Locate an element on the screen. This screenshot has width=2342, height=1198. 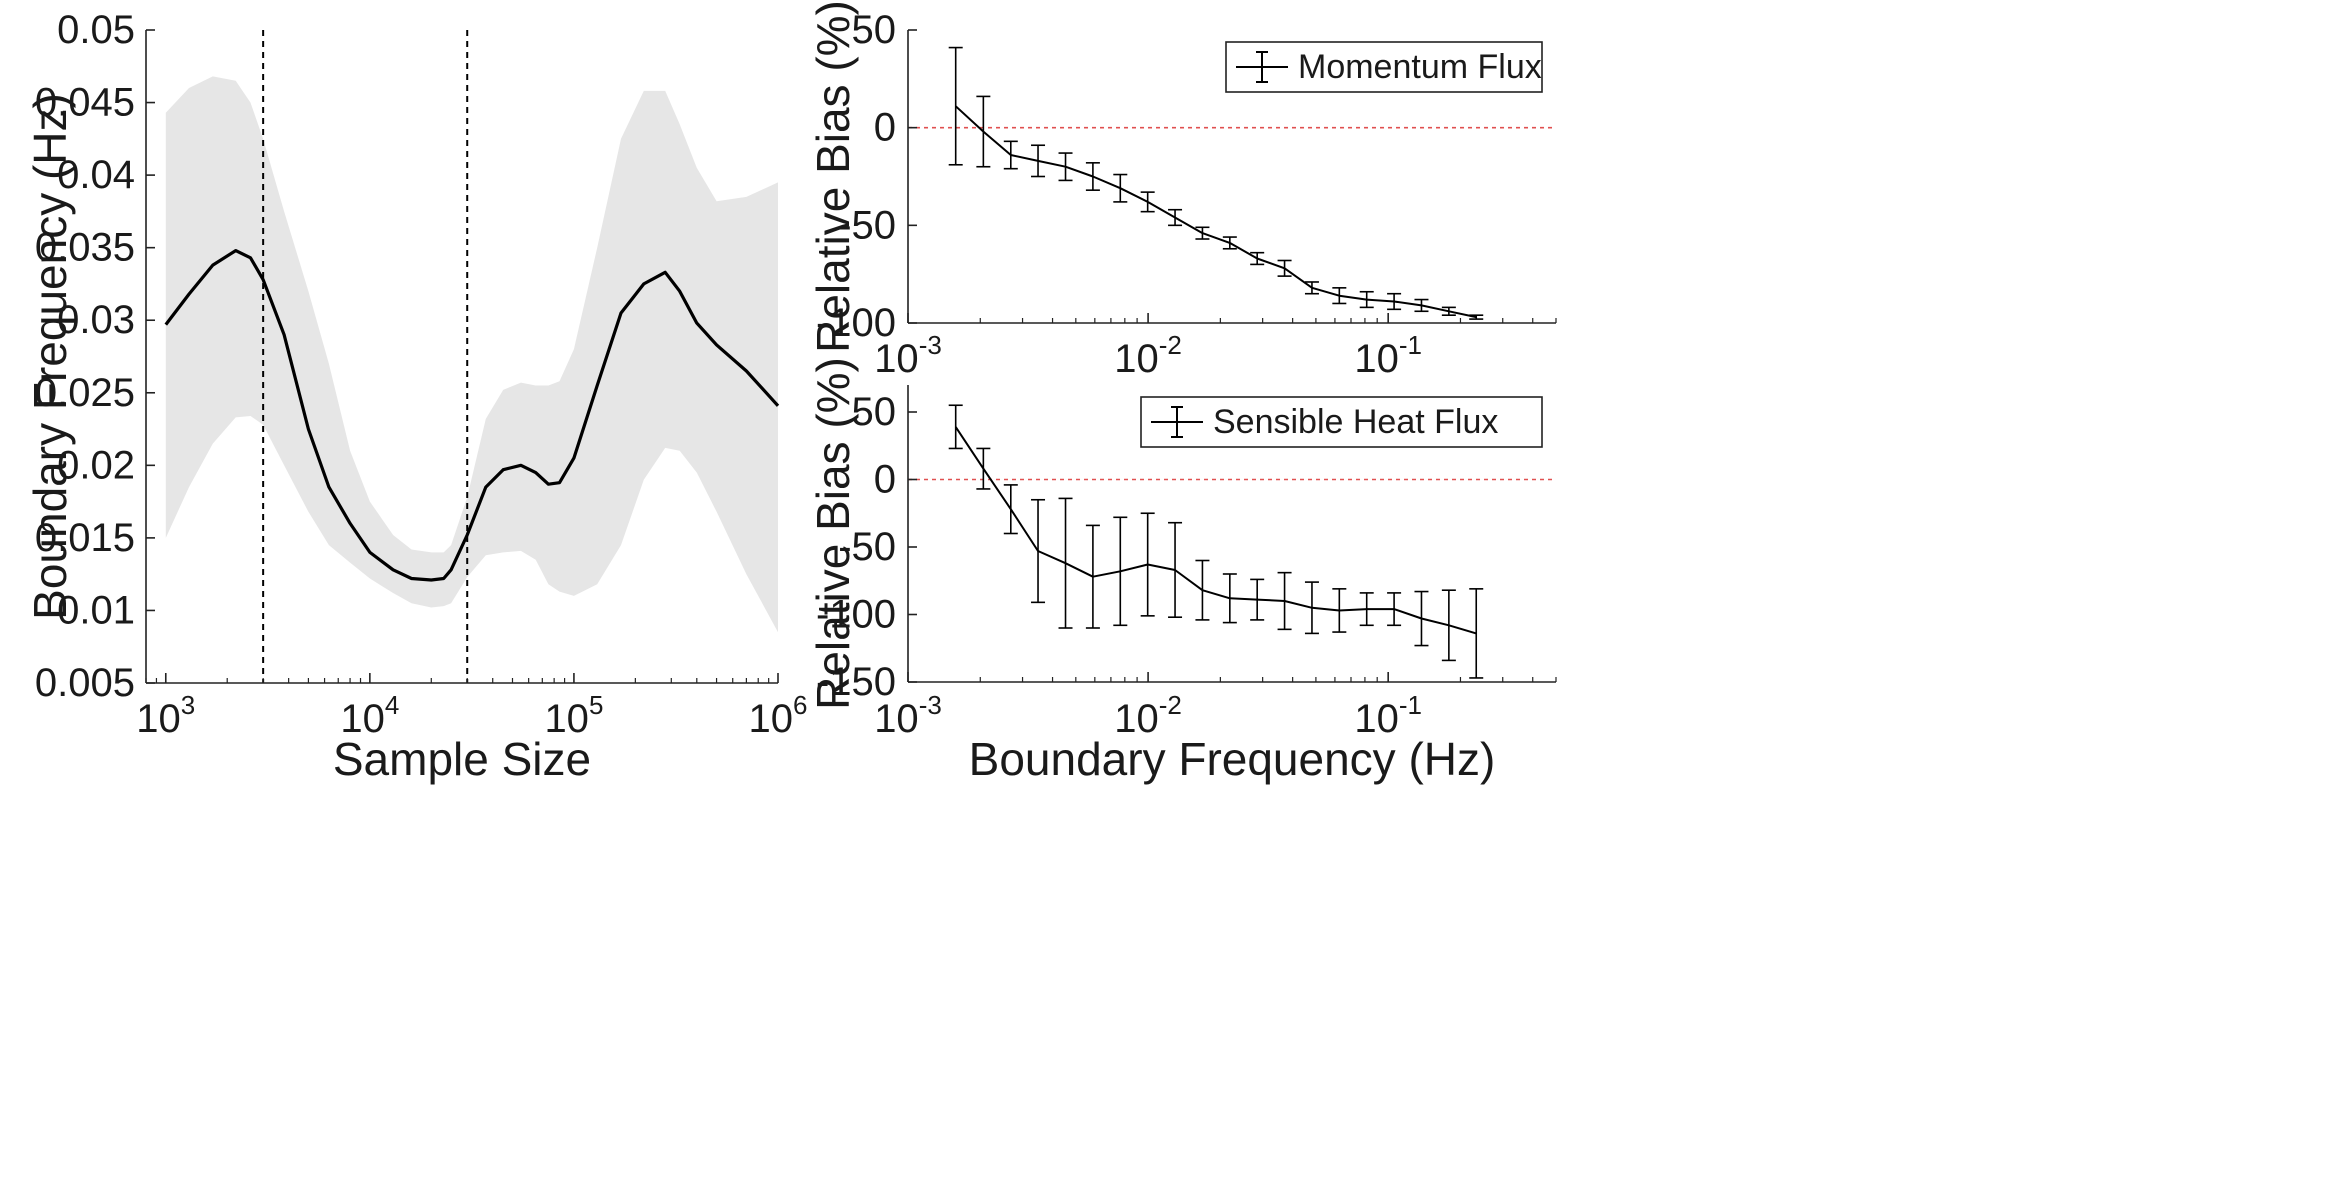
x-tick-label: 10³ is located at coordinates (165, 715).